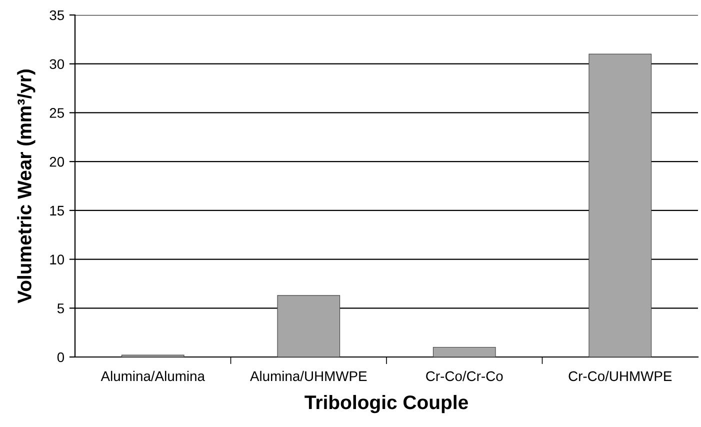 This screenshot has height=427, width=701. Describe the element at coordinates (464, 376) in the screenshot. I see `x-tick-label: Cr-Co/Cr-Co` at that location.